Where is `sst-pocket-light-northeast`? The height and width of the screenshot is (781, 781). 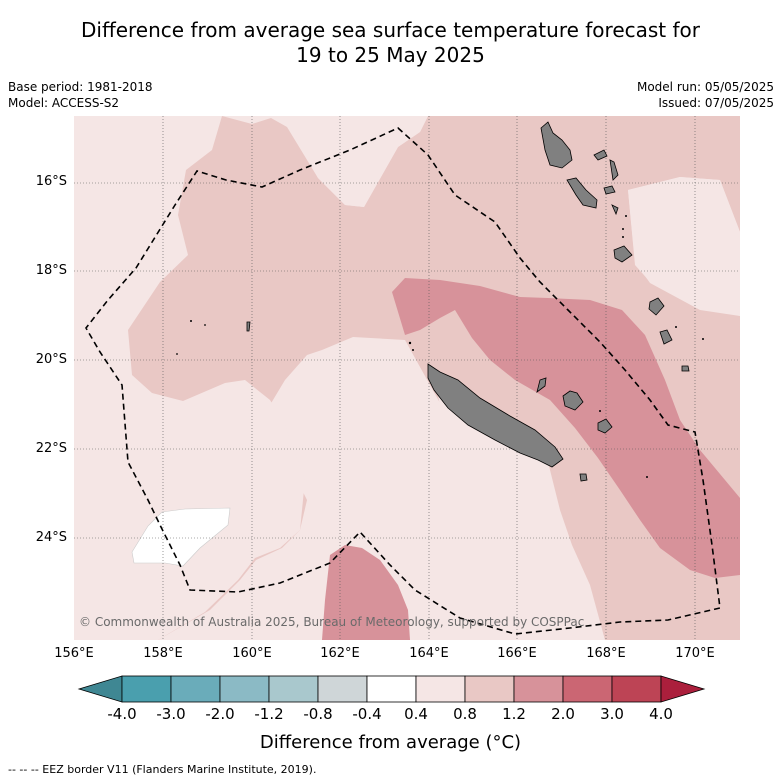
sst-pocket-light-northeast is located at coordinates (684, 246).